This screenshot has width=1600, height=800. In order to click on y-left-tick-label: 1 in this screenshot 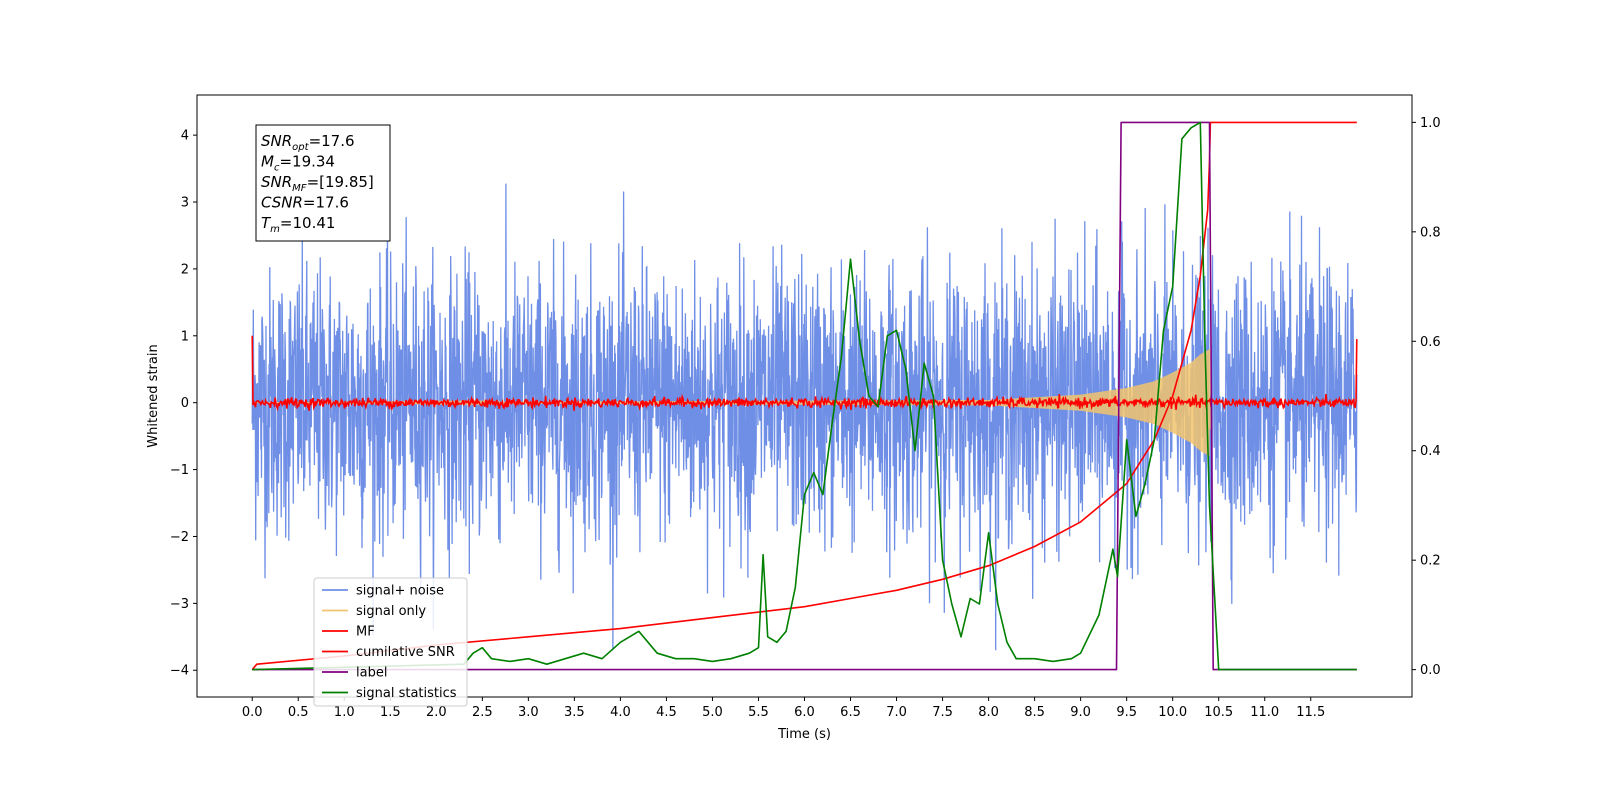, I will do `click(185, 336)`.